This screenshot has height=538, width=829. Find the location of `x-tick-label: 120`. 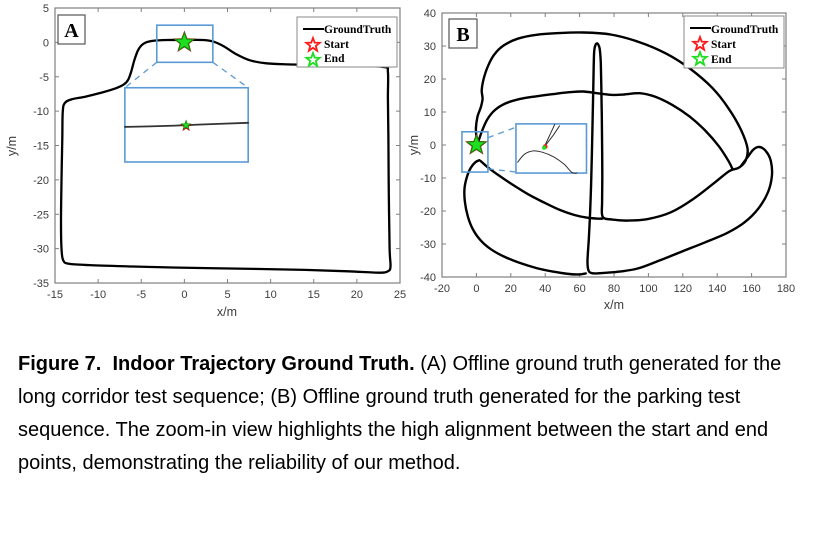

x-tick-label: 120 is located at coordinates (683, 289).